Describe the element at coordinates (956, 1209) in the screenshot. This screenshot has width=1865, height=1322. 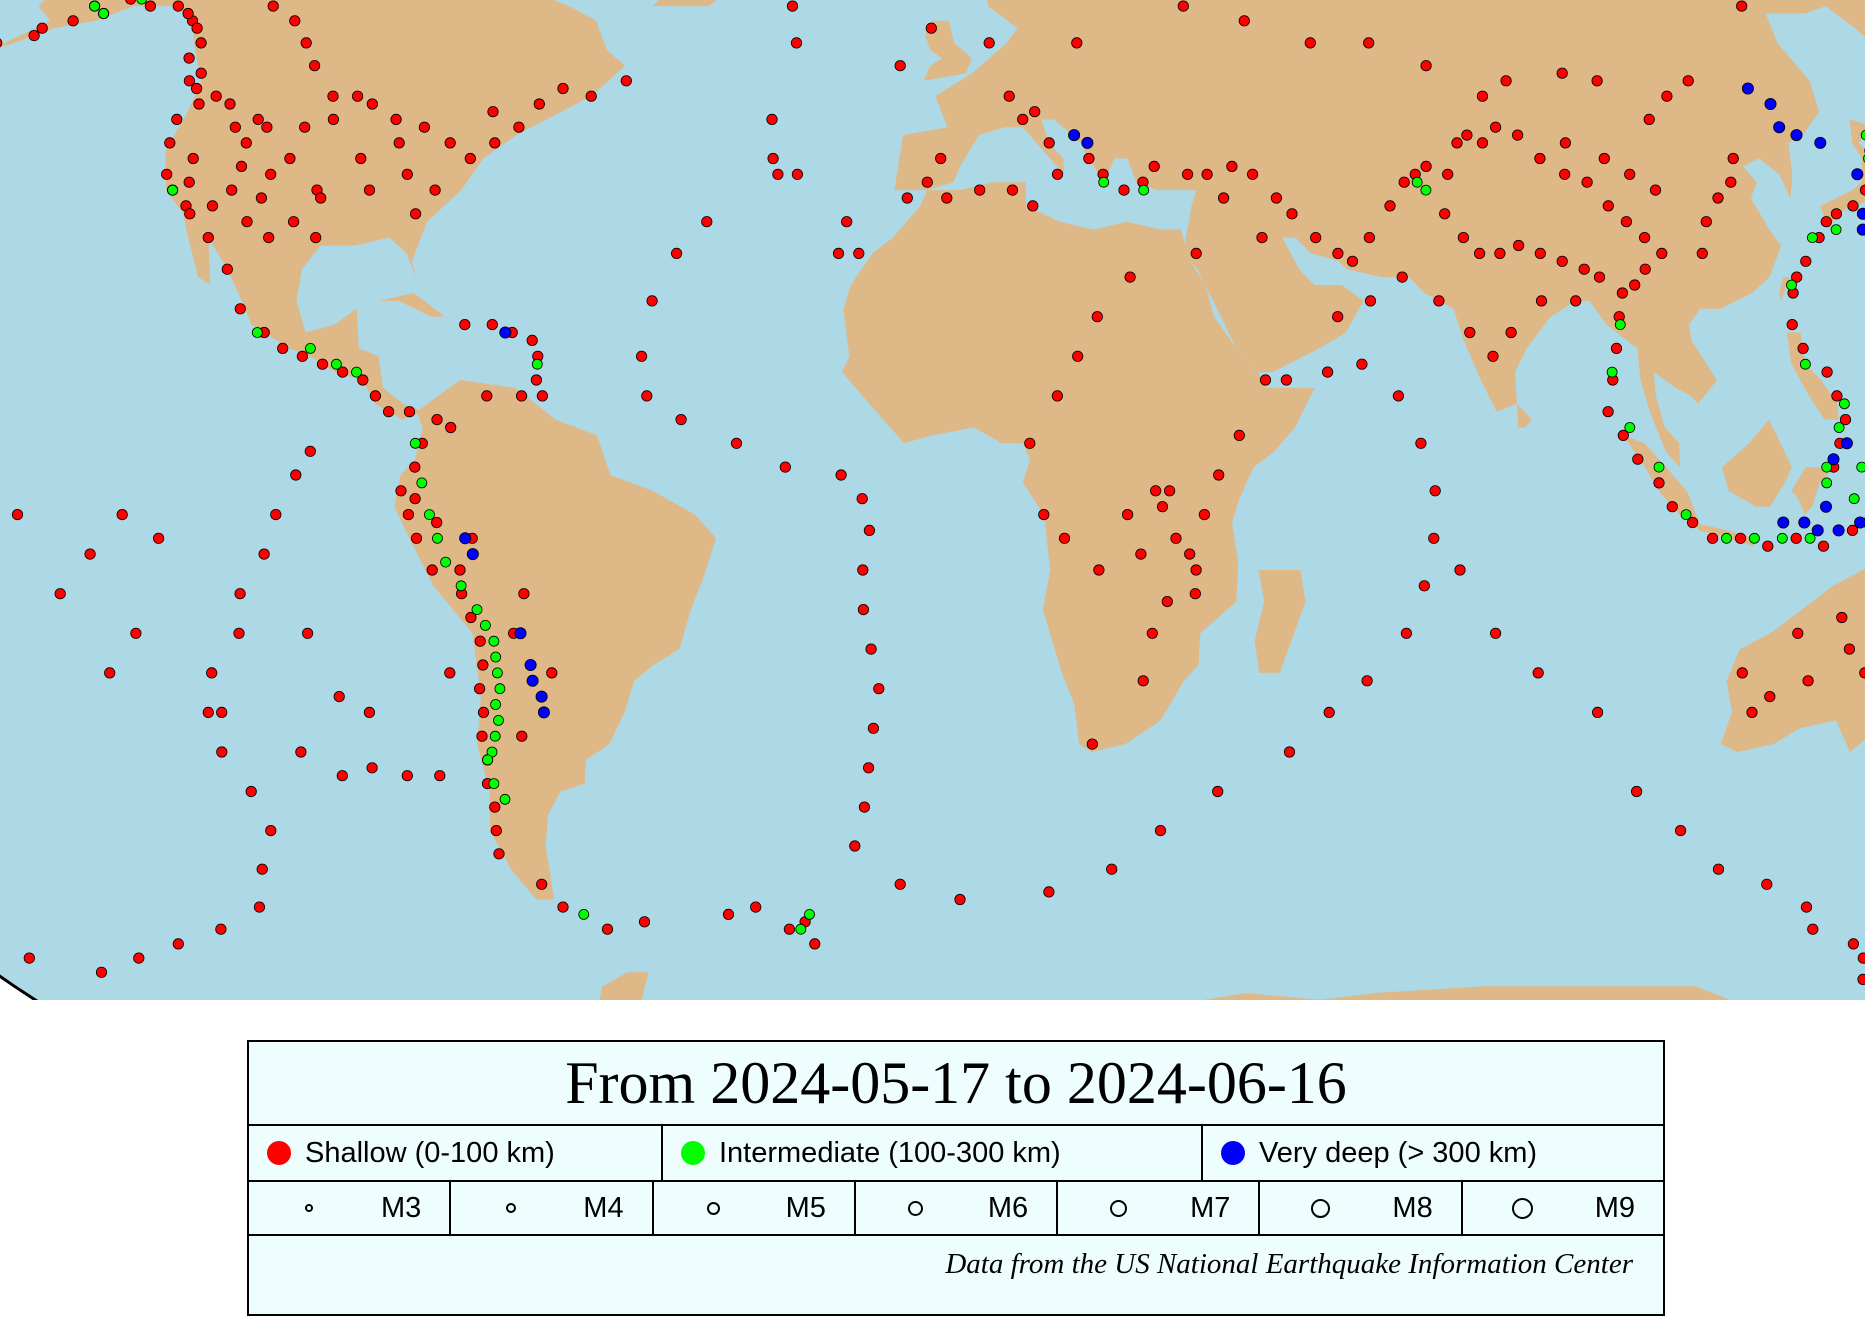
I see `magnitude-legend-row: M3 M4 M5 M6 M7 M8 M9` at that location.